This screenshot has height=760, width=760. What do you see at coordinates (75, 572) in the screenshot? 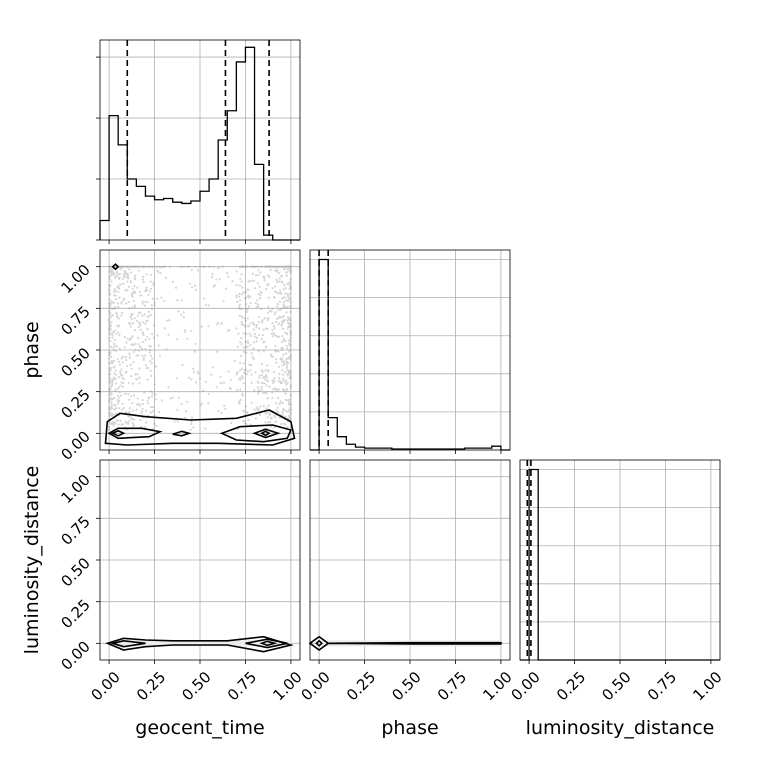
I see `y-tick-label: 0.50` at bounding box center [75, 572].